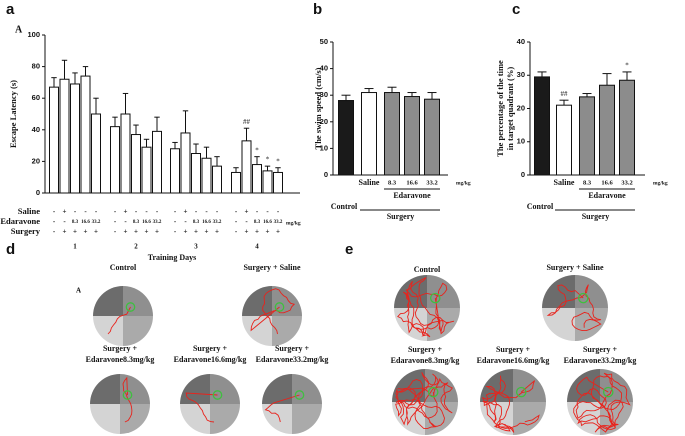 This screenshot has width=685, height=436. Describe the element at coordinates (660, 183) in the screenshot. I see `unit-label: mg/kg` at that location.